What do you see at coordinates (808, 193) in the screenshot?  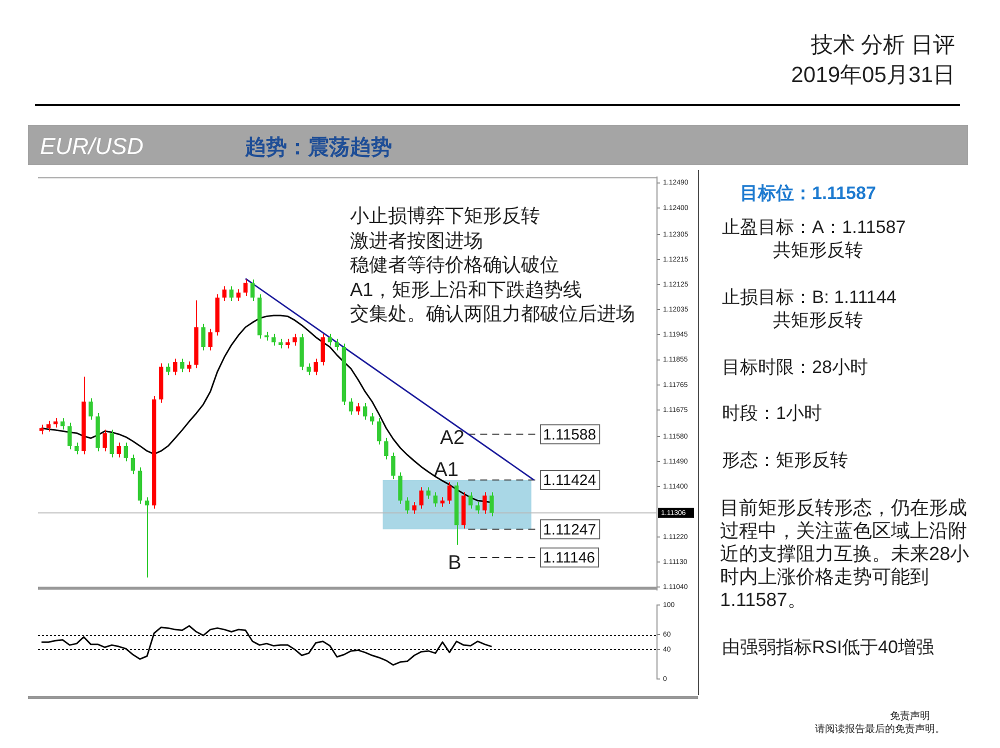 I see `text: 目标位：1.11587` at bounding box center [808, 193].